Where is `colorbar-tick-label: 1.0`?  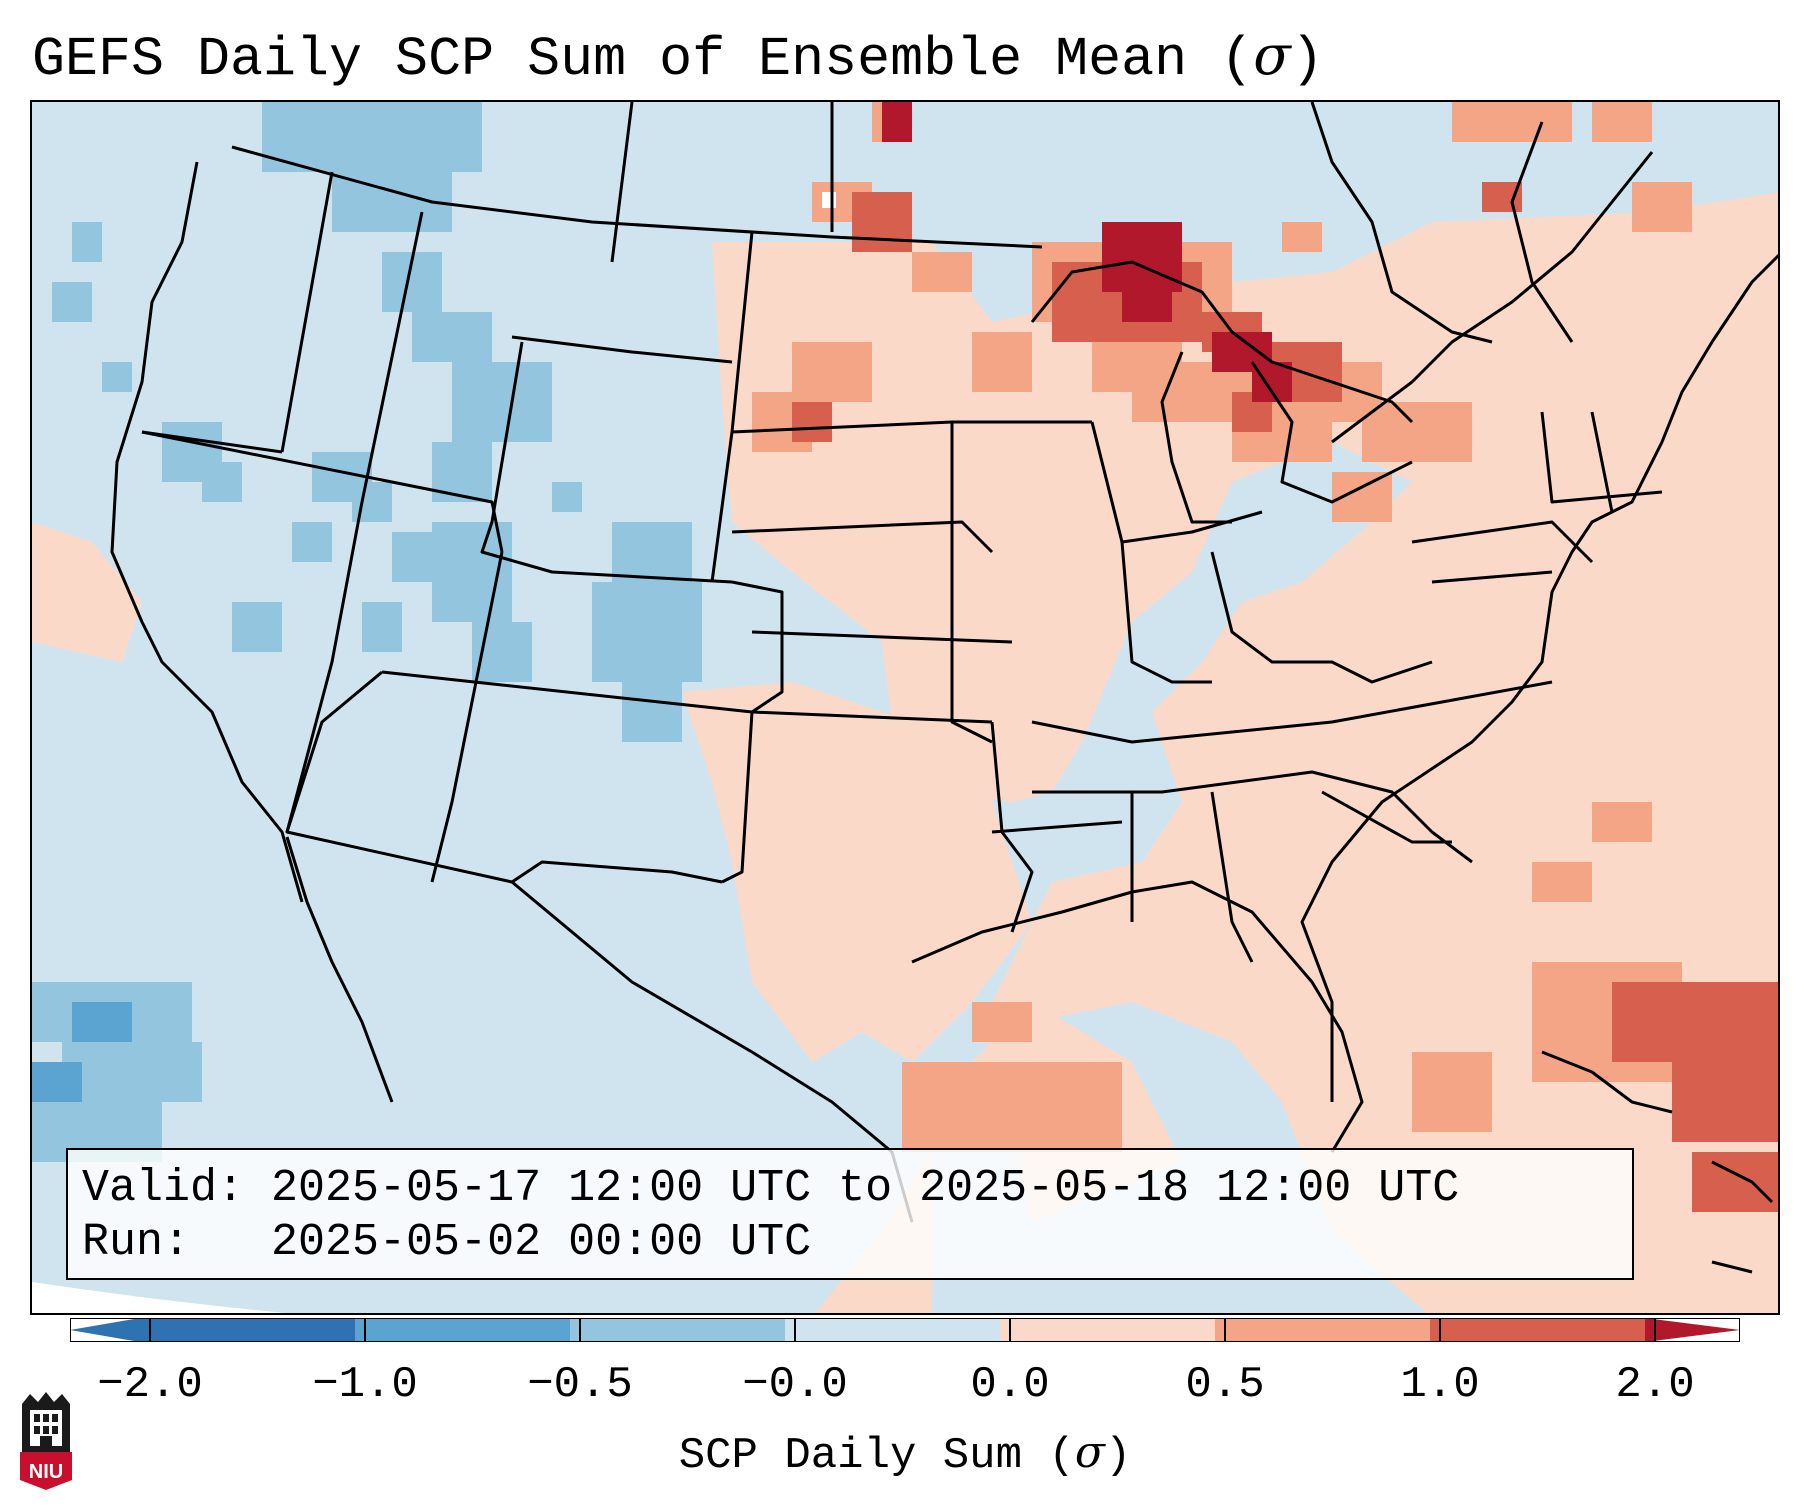 colorbar-tick-label: 1.0 is located at coordinates (1440, 1385).